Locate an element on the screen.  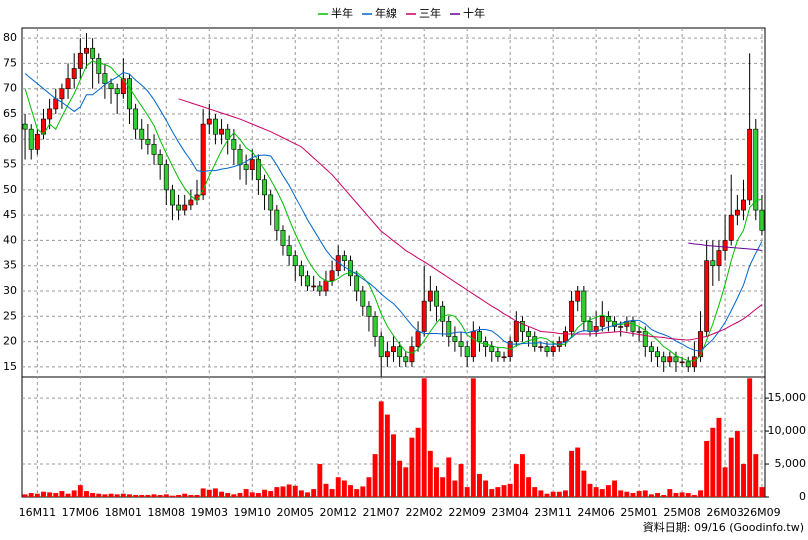
x-tick-label: 18M08 is located at coordinates (167, 512).